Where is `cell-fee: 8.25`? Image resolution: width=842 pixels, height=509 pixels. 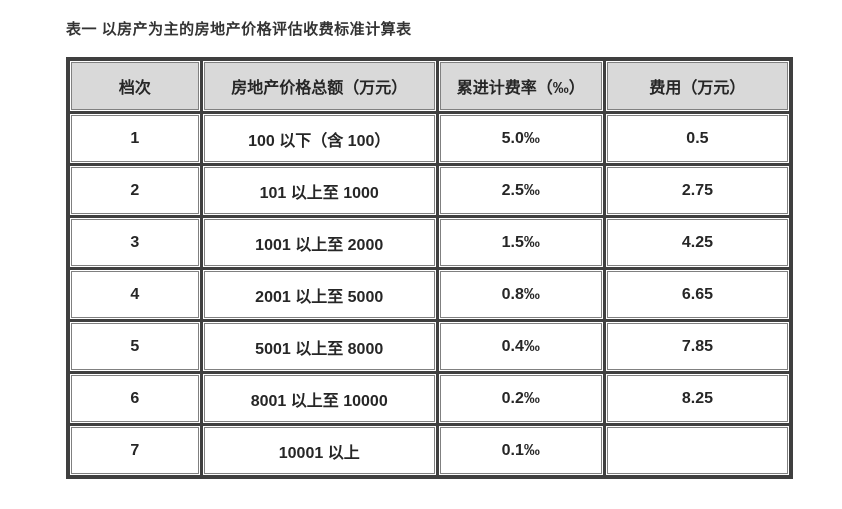
cell-fee: 8.25 is located at coordinates (697, 398).